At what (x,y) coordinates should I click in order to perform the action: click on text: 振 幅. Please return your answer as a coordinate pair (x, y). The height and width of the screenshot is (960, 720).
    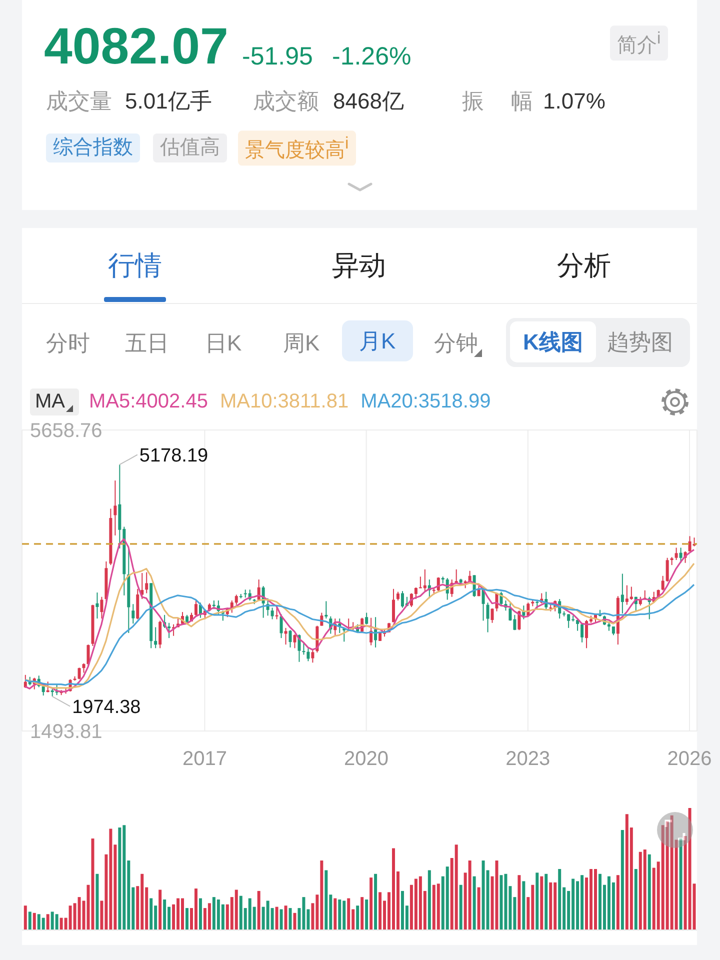
    Looking at the image, I should click on (498, 101).